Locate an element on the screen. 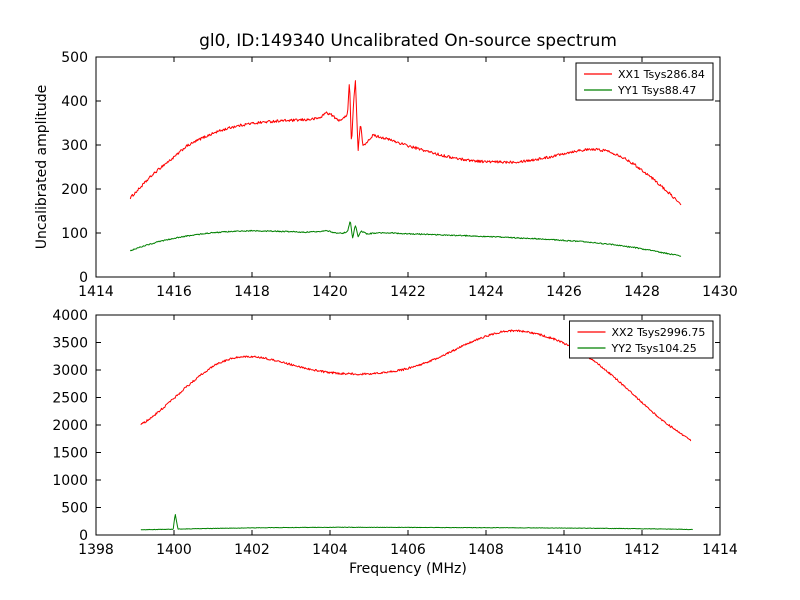 The width and height of the screenshot is (800, 600). legend-label: YY1 Tsys88.47 is located at coordinates (656, 90).